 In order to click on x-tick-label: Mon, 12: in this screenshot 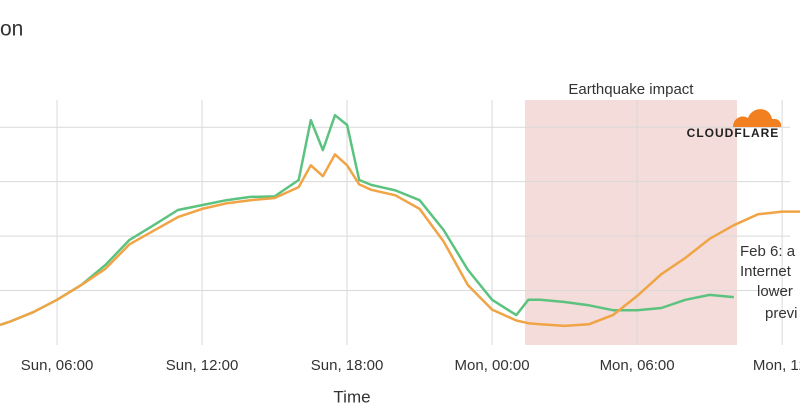, I will do `click(776, 365)`.